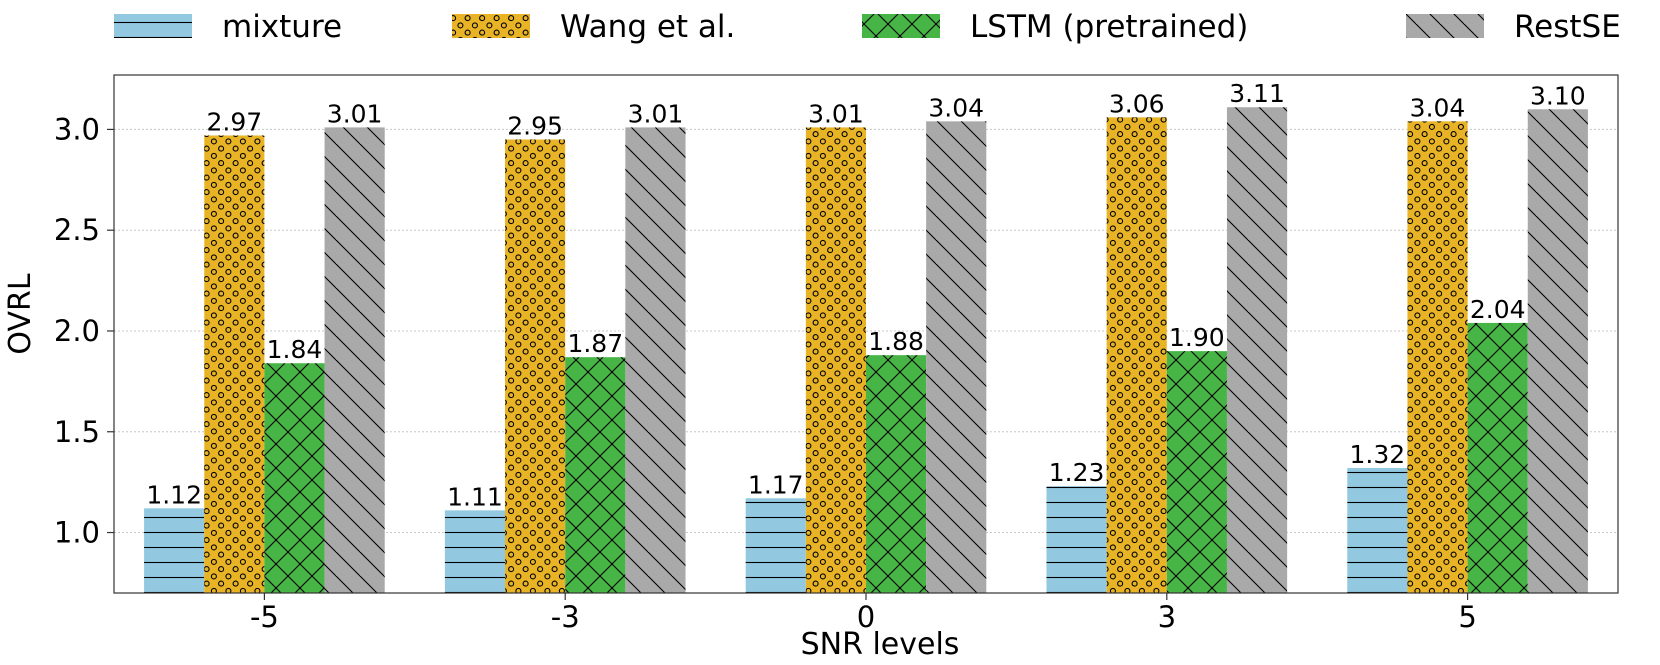 The width and height of the screenshot is (1660, 665). I want to click on legend-label: Wang et al., so click(647, 27).